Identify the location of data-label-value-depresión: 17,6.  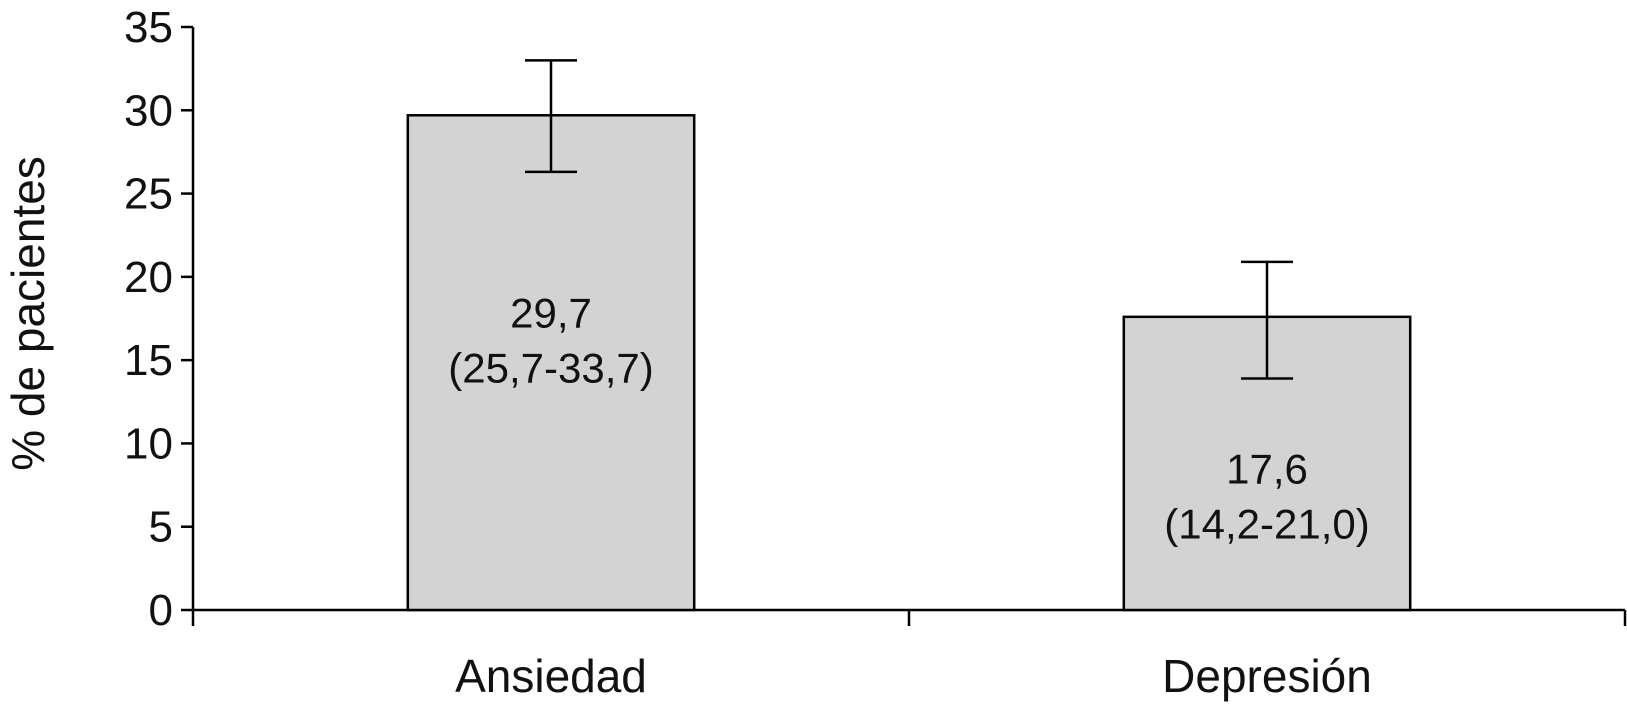
(1267, 468).